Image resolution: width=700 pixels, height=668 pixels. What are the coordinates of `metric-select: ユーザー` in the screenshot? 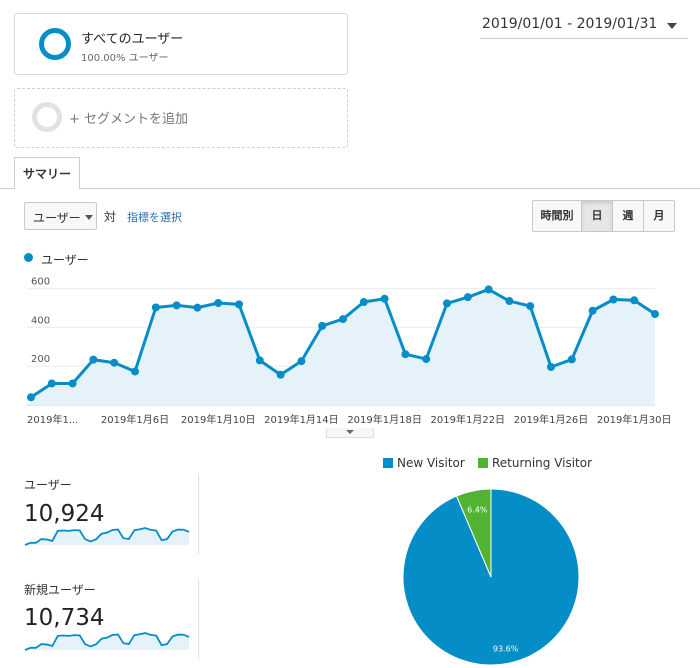 It's located at (60, 216).